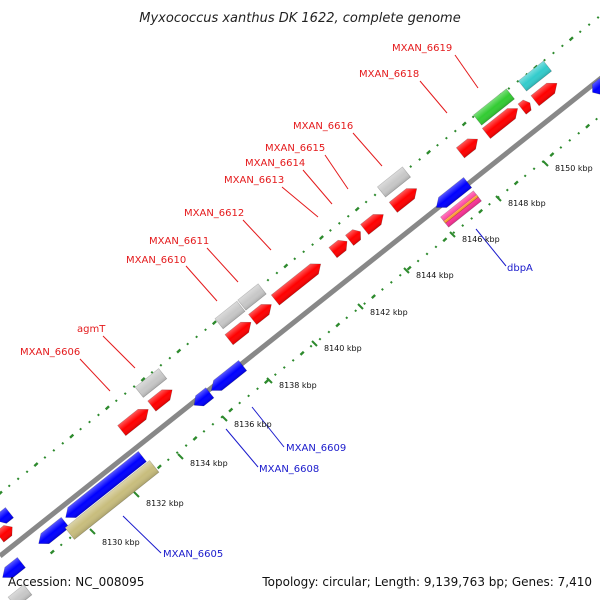 This screenshot has width=600, height=600. I want to click on gene-label-mxan-6616: MXAN_6616, so click(323, 126).